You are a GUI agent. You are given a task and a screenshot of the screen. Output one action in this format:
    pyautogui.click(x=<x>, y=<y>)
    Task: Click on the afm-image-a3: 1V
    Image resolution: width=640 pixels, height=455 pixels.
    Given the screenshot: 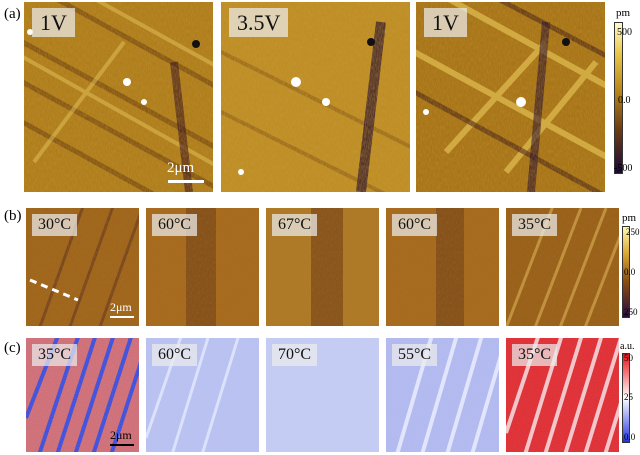 What is the action you would take?
    pyautogui.click(x=510, y=97)
    